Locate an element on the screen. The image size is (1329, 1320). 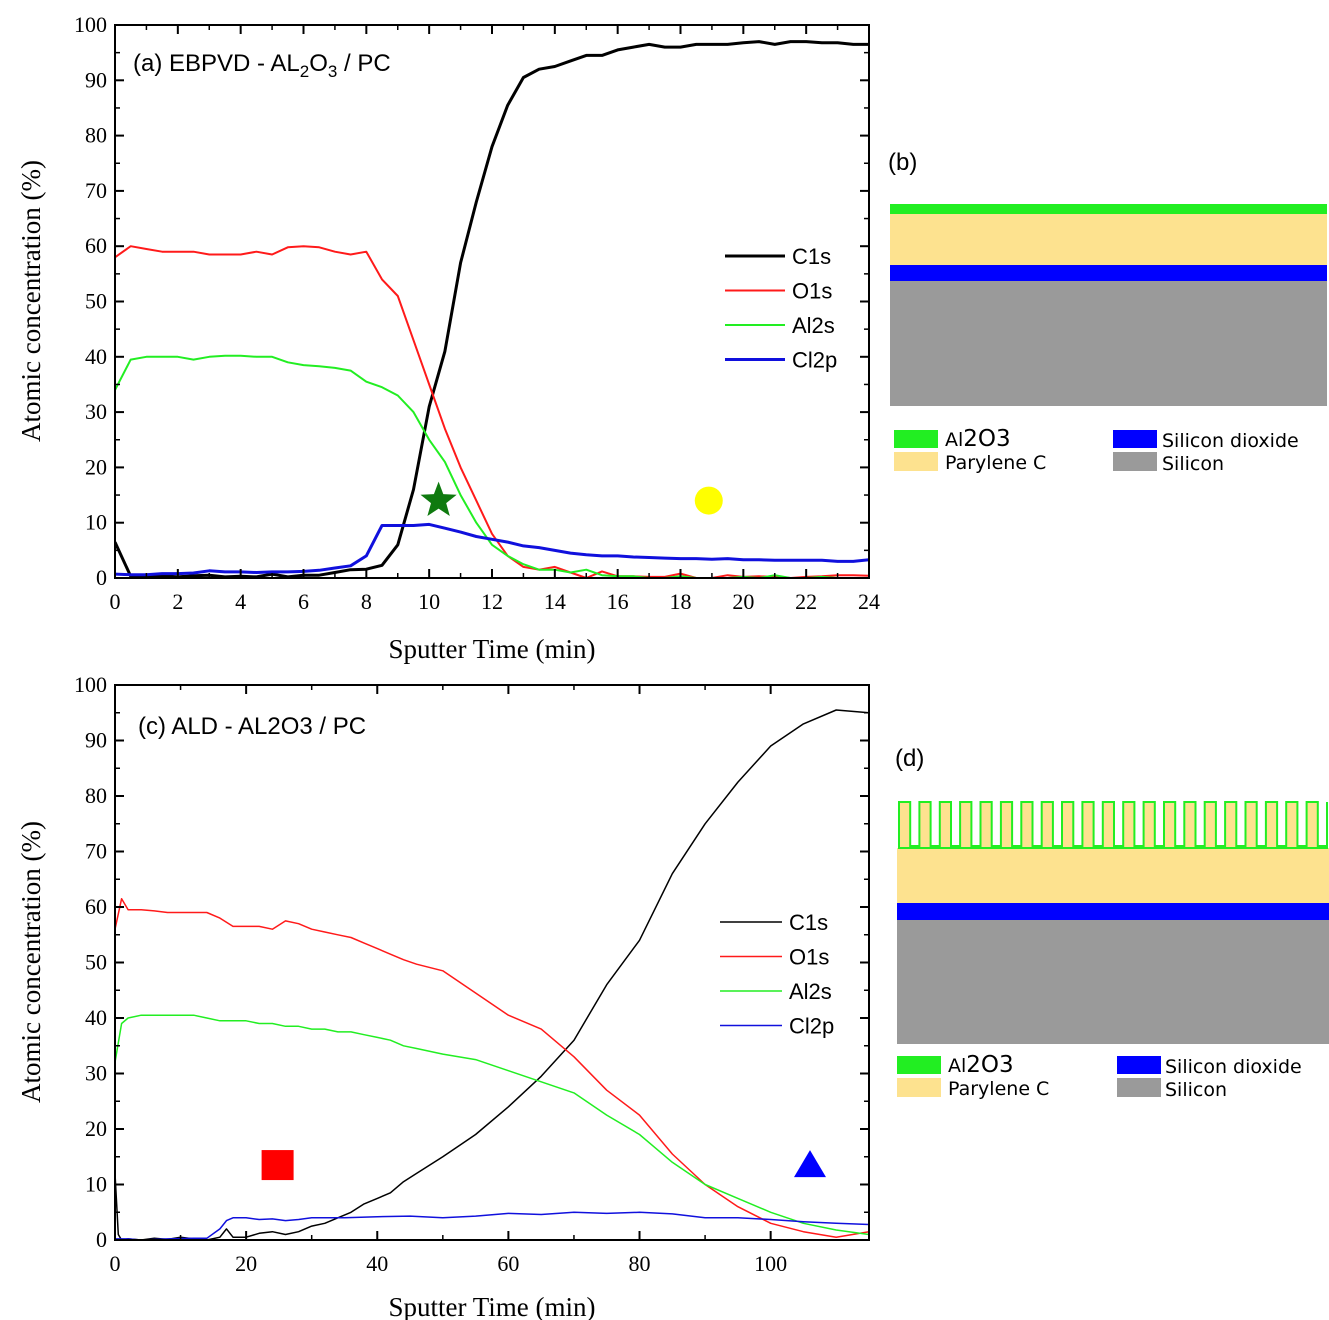
x-tick-label: 10 is located at coordinates (429, 601).